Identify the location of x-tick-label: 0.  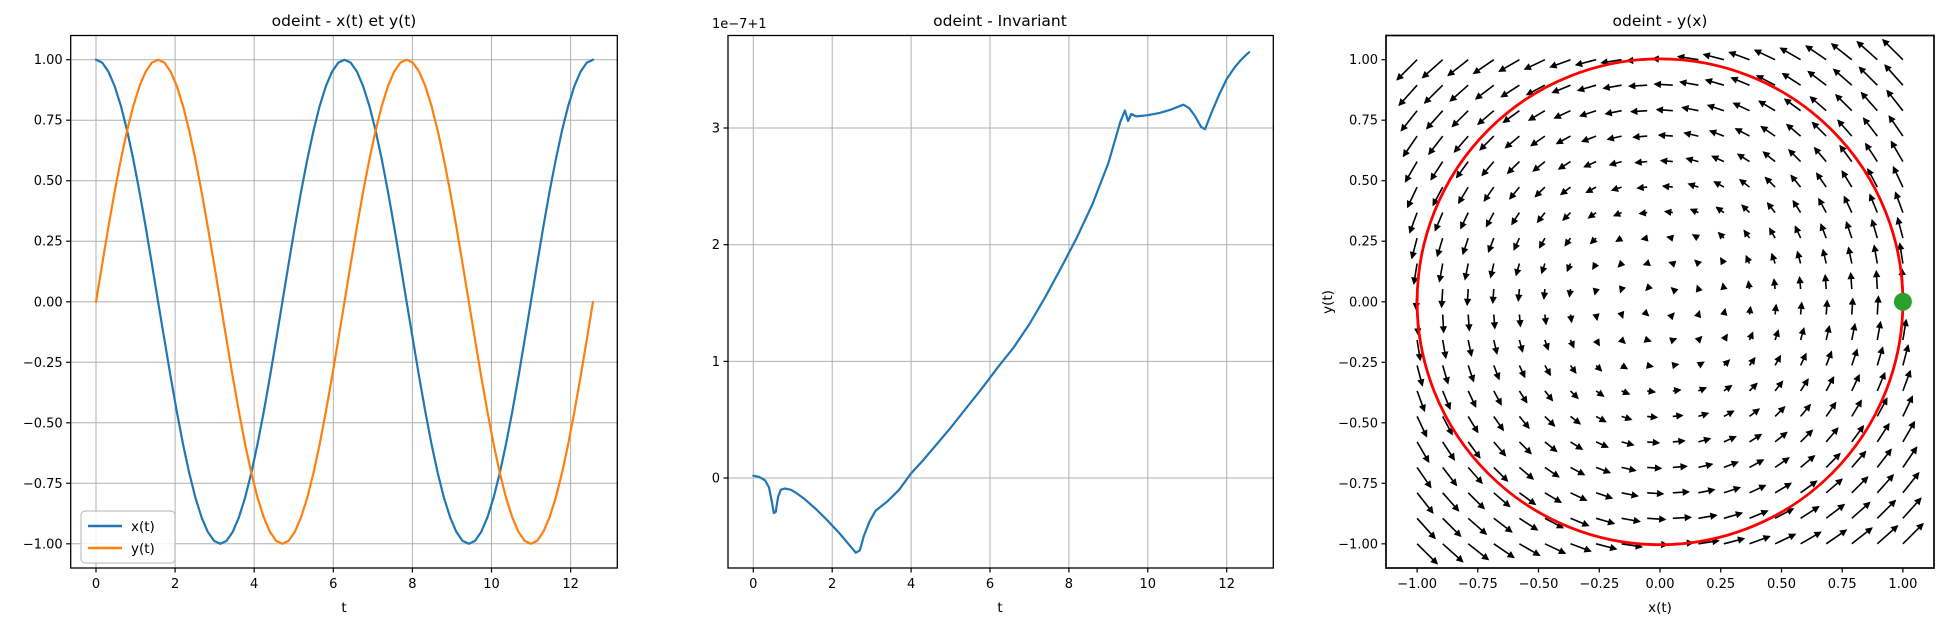
(753, 584).